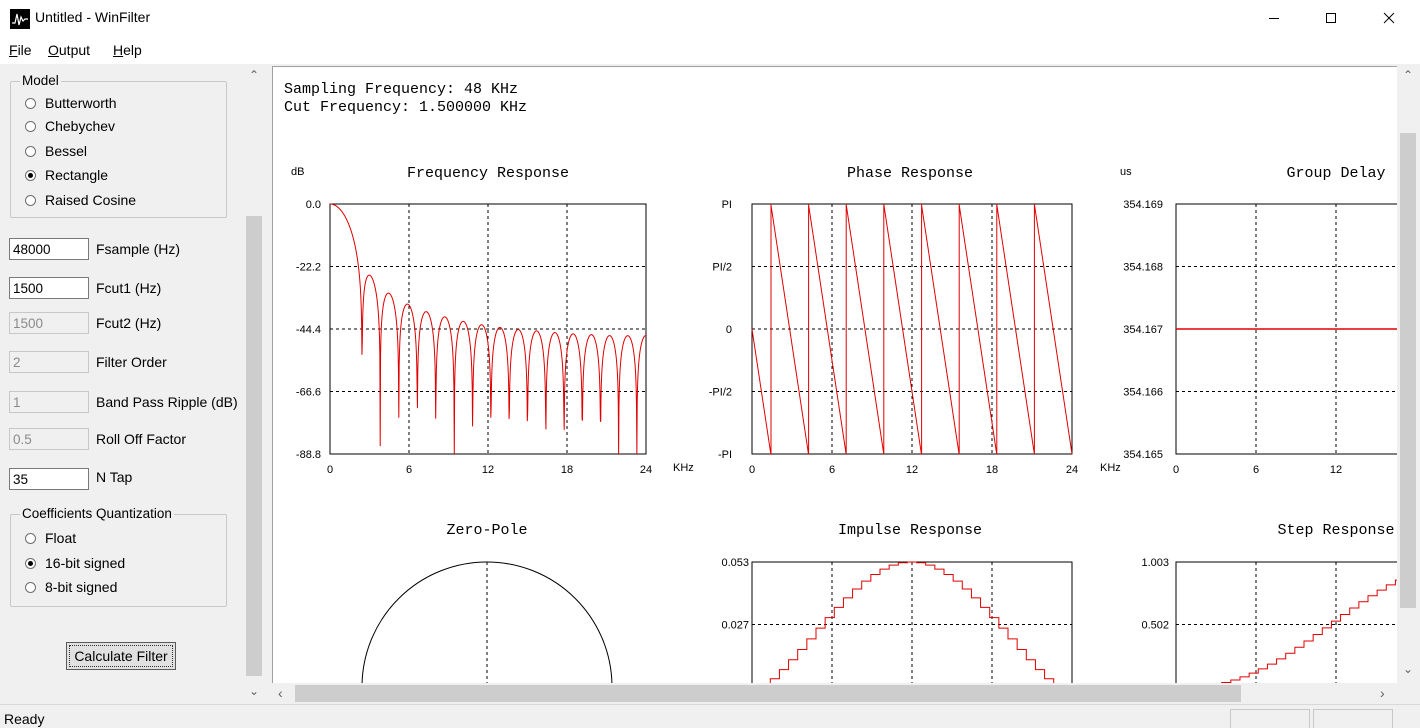  What do you see at coordinates (1143, 455) in the screenshot?
I see `group-delay-ytick: 354.165` at bounding box center [1143, 455].